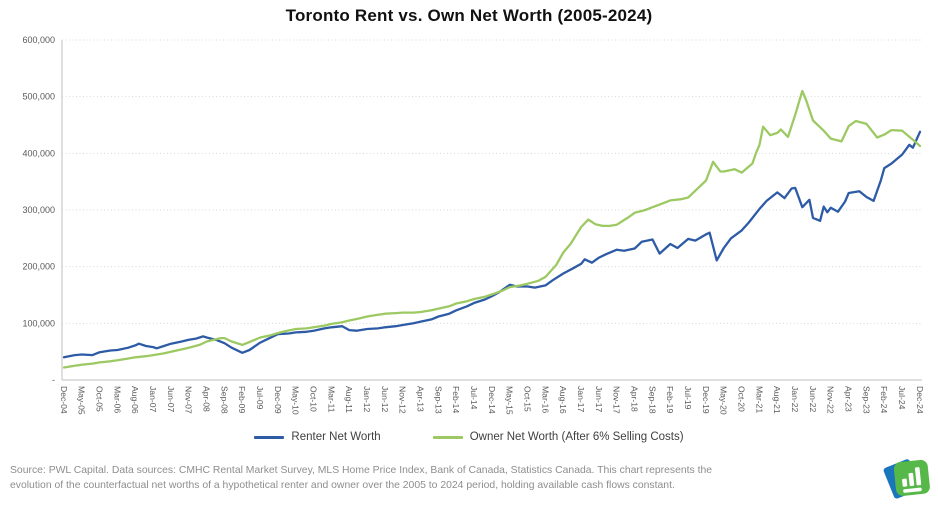 The height and width of the screenshot is (505, 938). I want to click on y-axis-tick-label: 500,000, so click(38, 97).